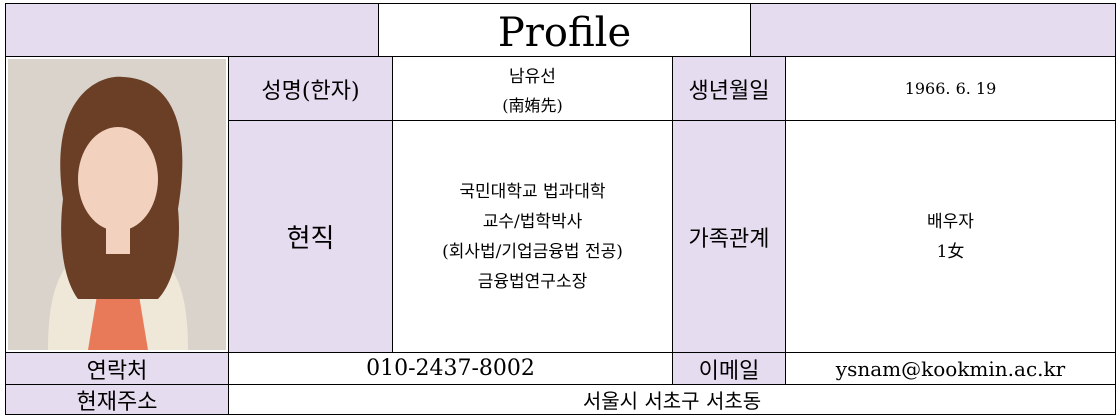 This screenshot has width=1120, height=418. What do you see at coordinates (532, 105) in the screenshot?
I see `name-hanja: (南姷先)` at bounding box center [532, 105].